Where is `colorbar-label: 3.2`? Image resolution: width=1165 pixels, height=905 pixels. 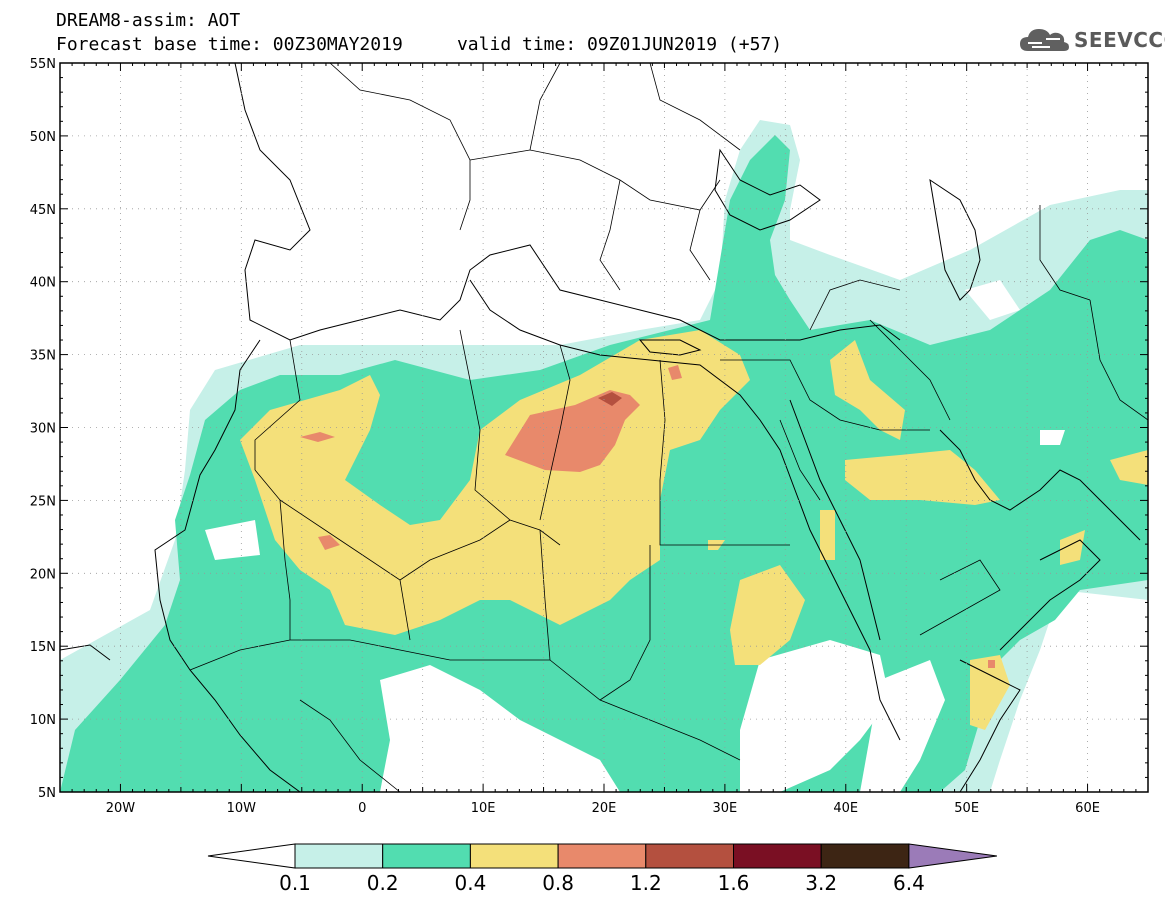
colorbar-label: 3.2 is located at coordinates (821, 883).